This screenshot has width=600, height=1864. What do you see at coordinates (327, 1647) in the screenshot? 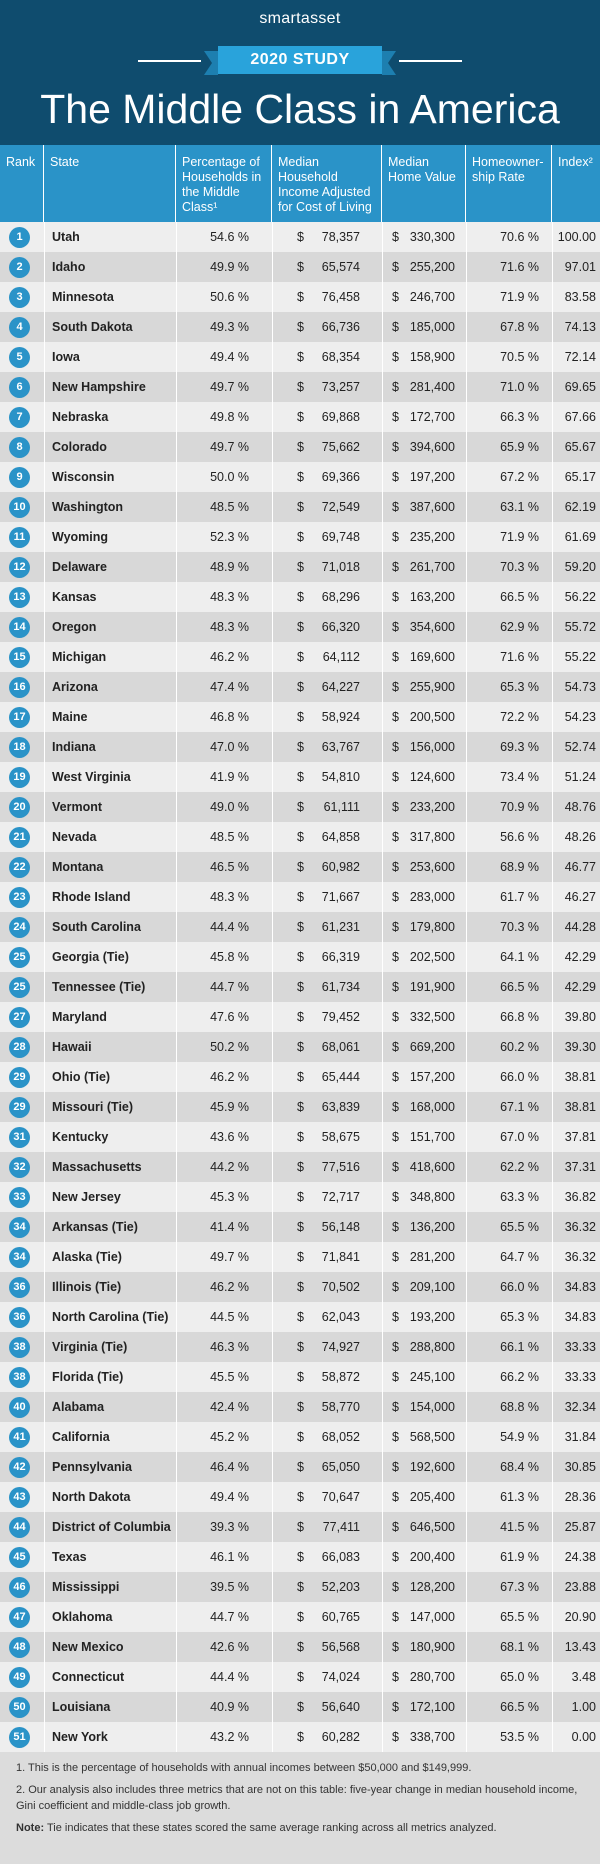
I see `income-cell: $56,568` at bounding box center [327, 1647].